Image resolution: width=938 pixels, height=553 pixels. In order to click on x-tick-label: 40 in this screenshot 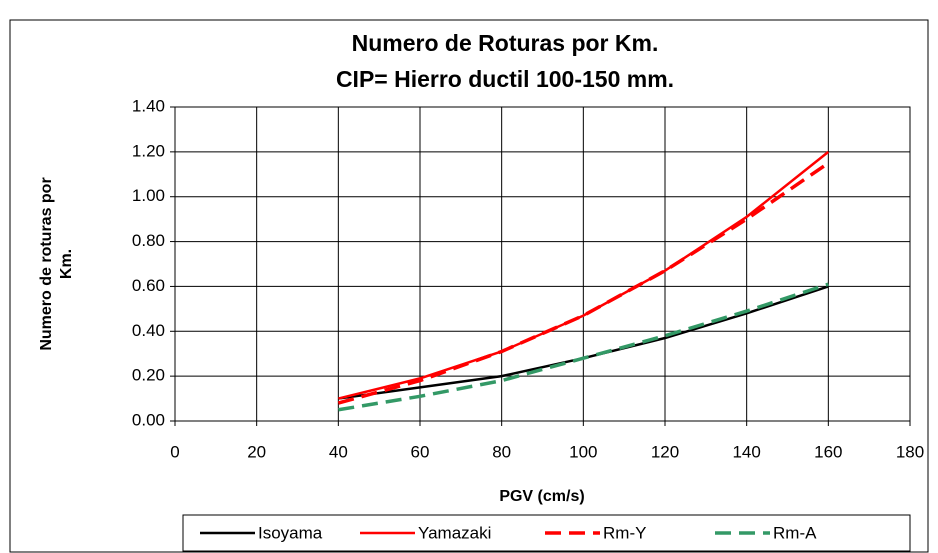, I will do `click(338, 451)`.